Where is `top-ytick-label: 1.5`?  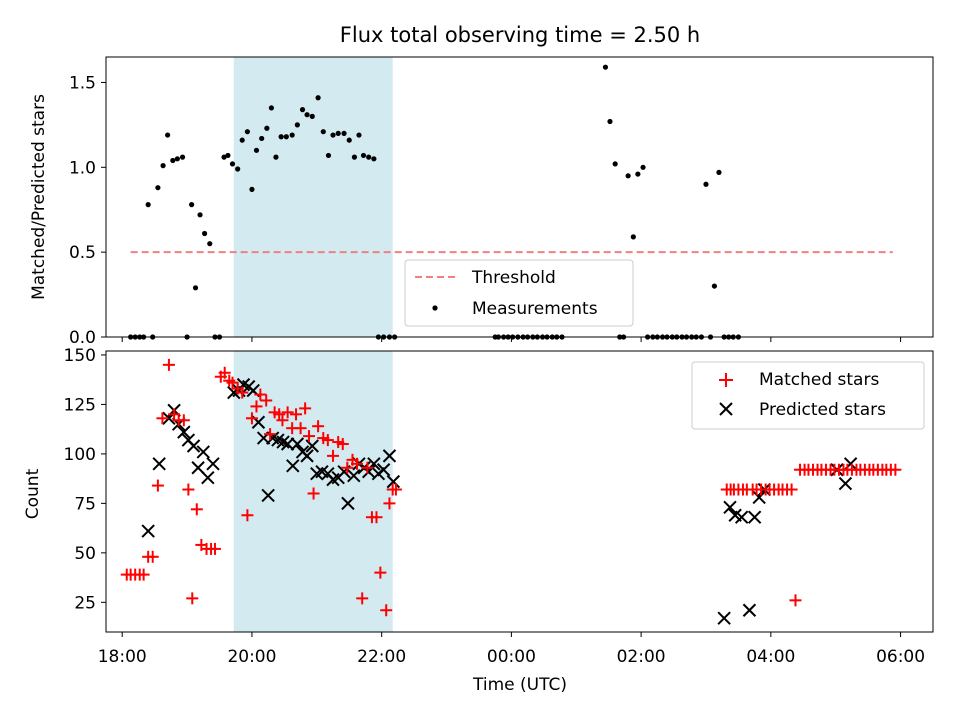 top-ytick-label: 1.5 is located at coordinates (82, 83).